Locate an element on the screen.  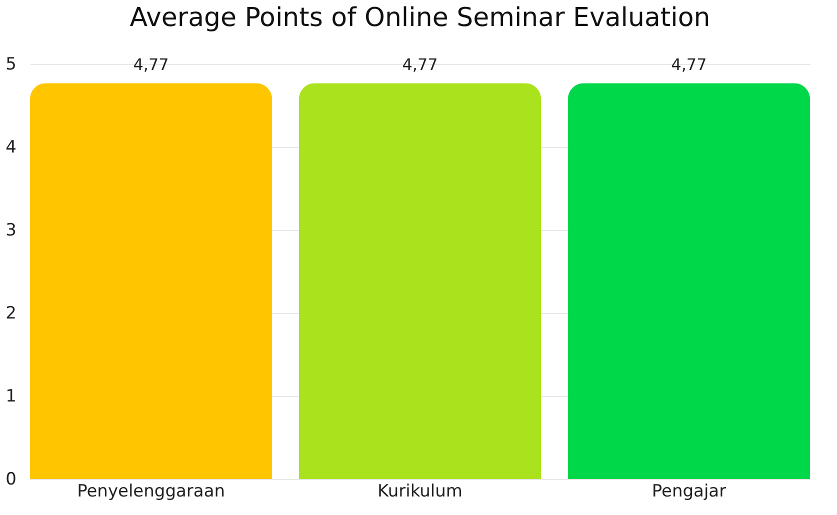
x-tick-label: Pengajar is located at coordinates (689, 492).